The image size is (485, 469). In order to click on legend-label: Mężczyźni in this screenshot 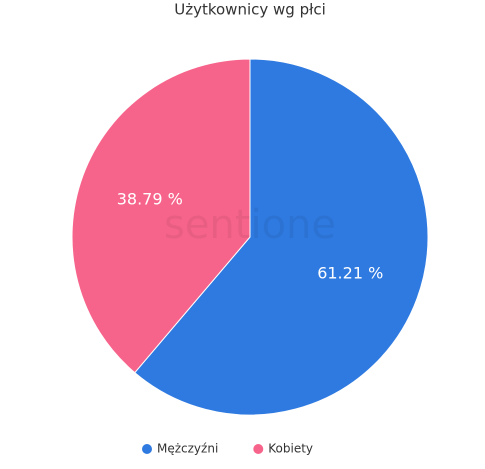, I will do `click(187, 449)`.